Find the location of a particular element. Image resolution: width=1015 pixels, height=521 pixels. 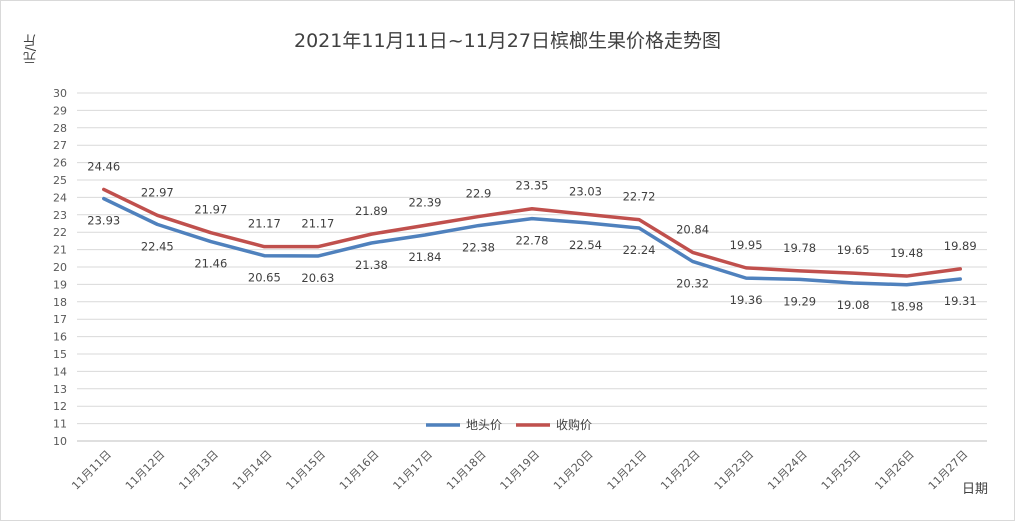

y-tick-label: 20 is located at coordinates (60, 267).